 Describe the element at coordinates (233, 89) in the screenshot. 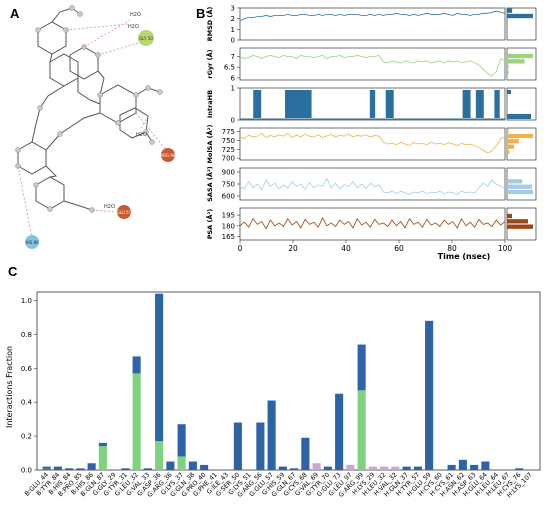

I see `md-ytick-label-2-1: 1` at that location.